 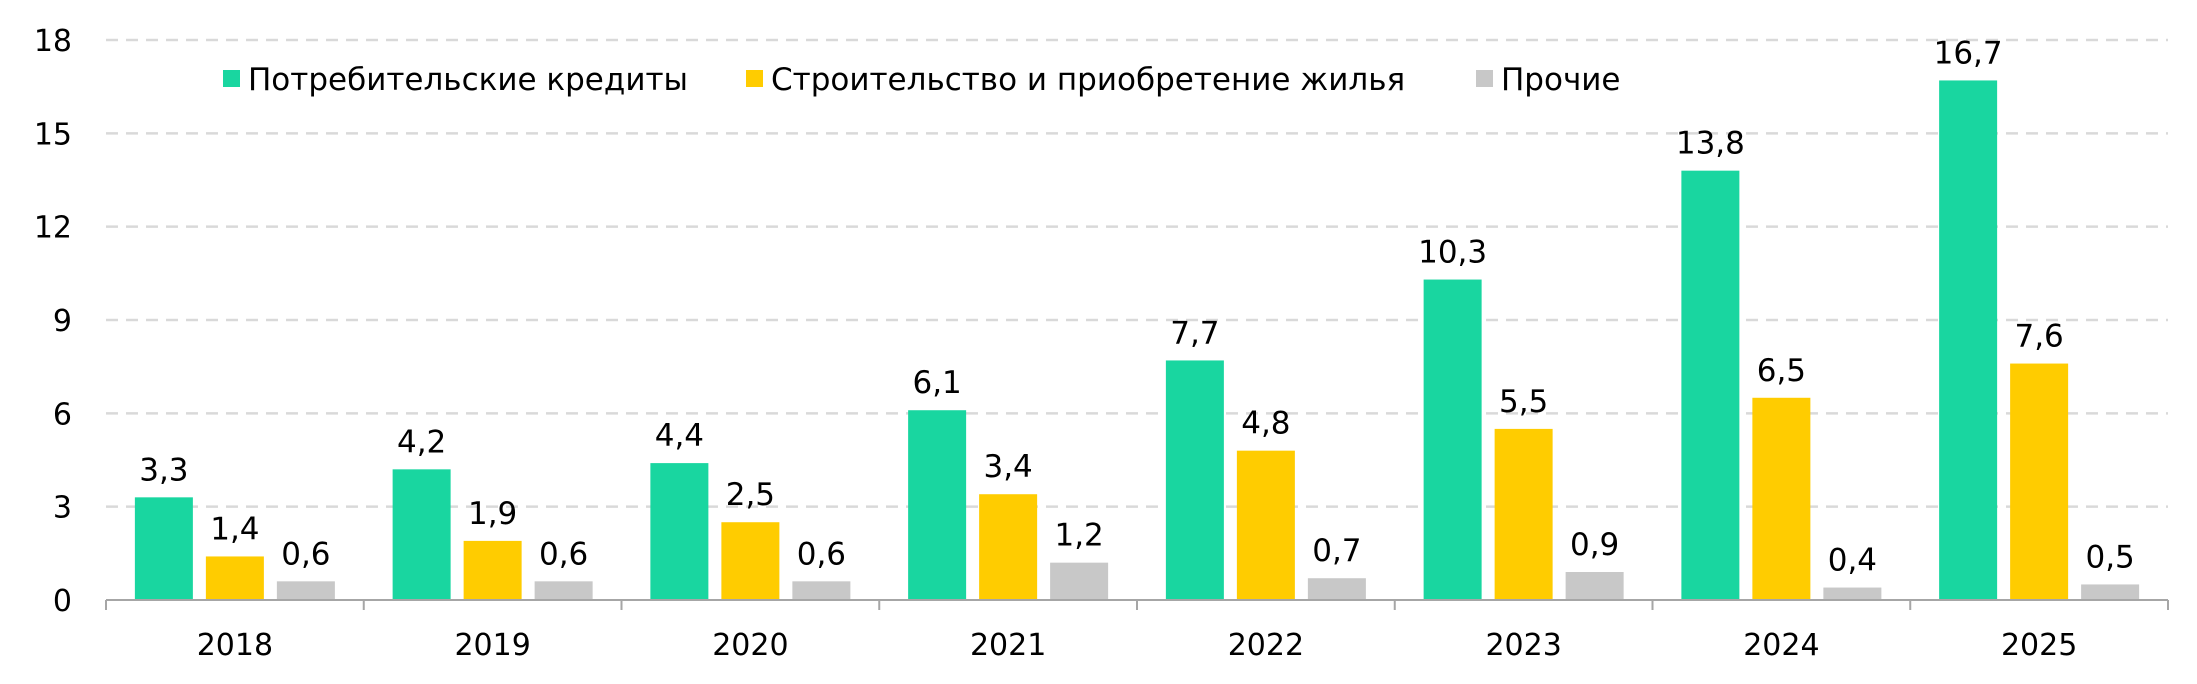 What do you see at coordinates (421, 442) in the screenshot?
I see `data-label: 4,2` at bounding box center [421, 442].